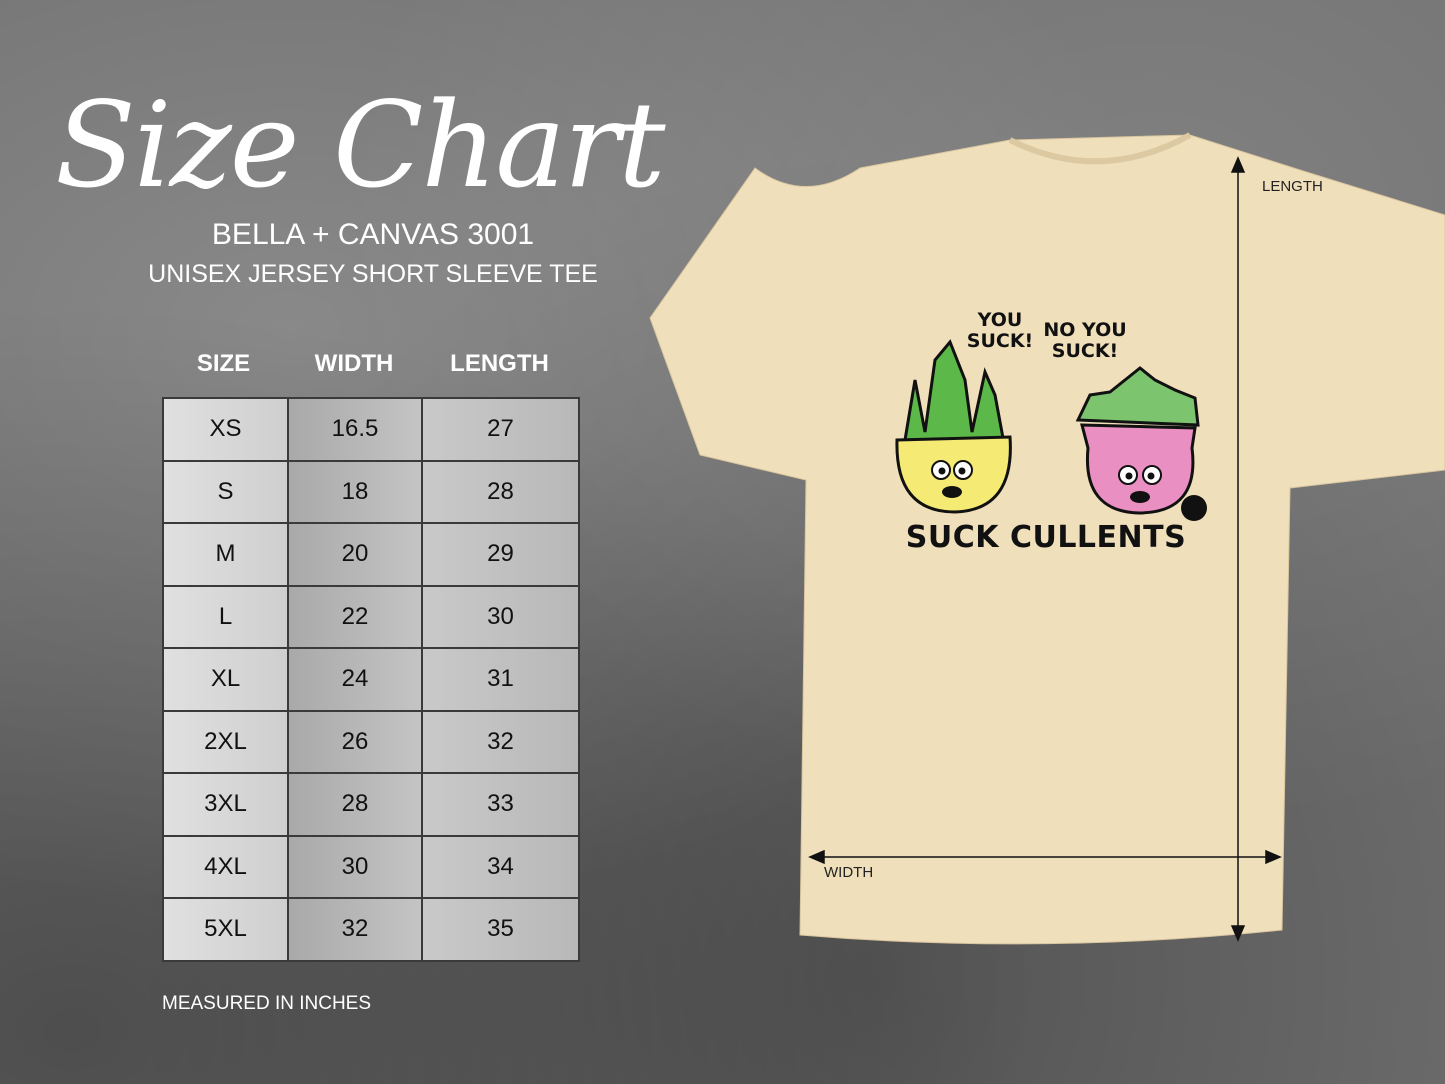 This screenshot has width=1445, height=1084. What do you see at coordinates (355, 741) in the screenshot?
I see `width-cell: 26` at bounding box center [355, 741].